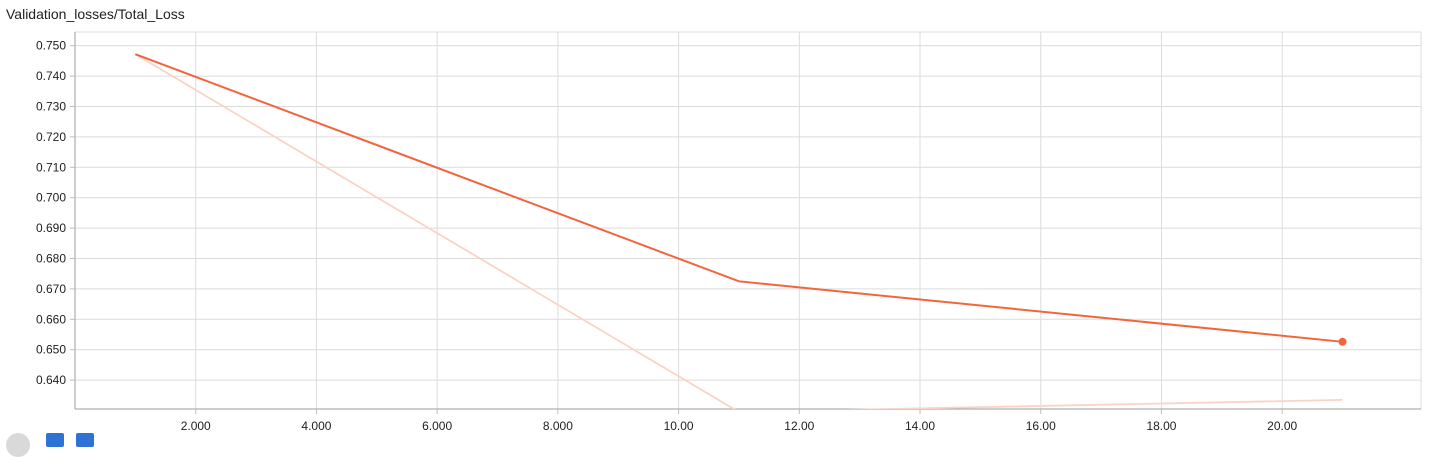 The width and height of the screenshot is (1432, 457). I want to click on x-tick-label: 18.00, so click(1161, 426).